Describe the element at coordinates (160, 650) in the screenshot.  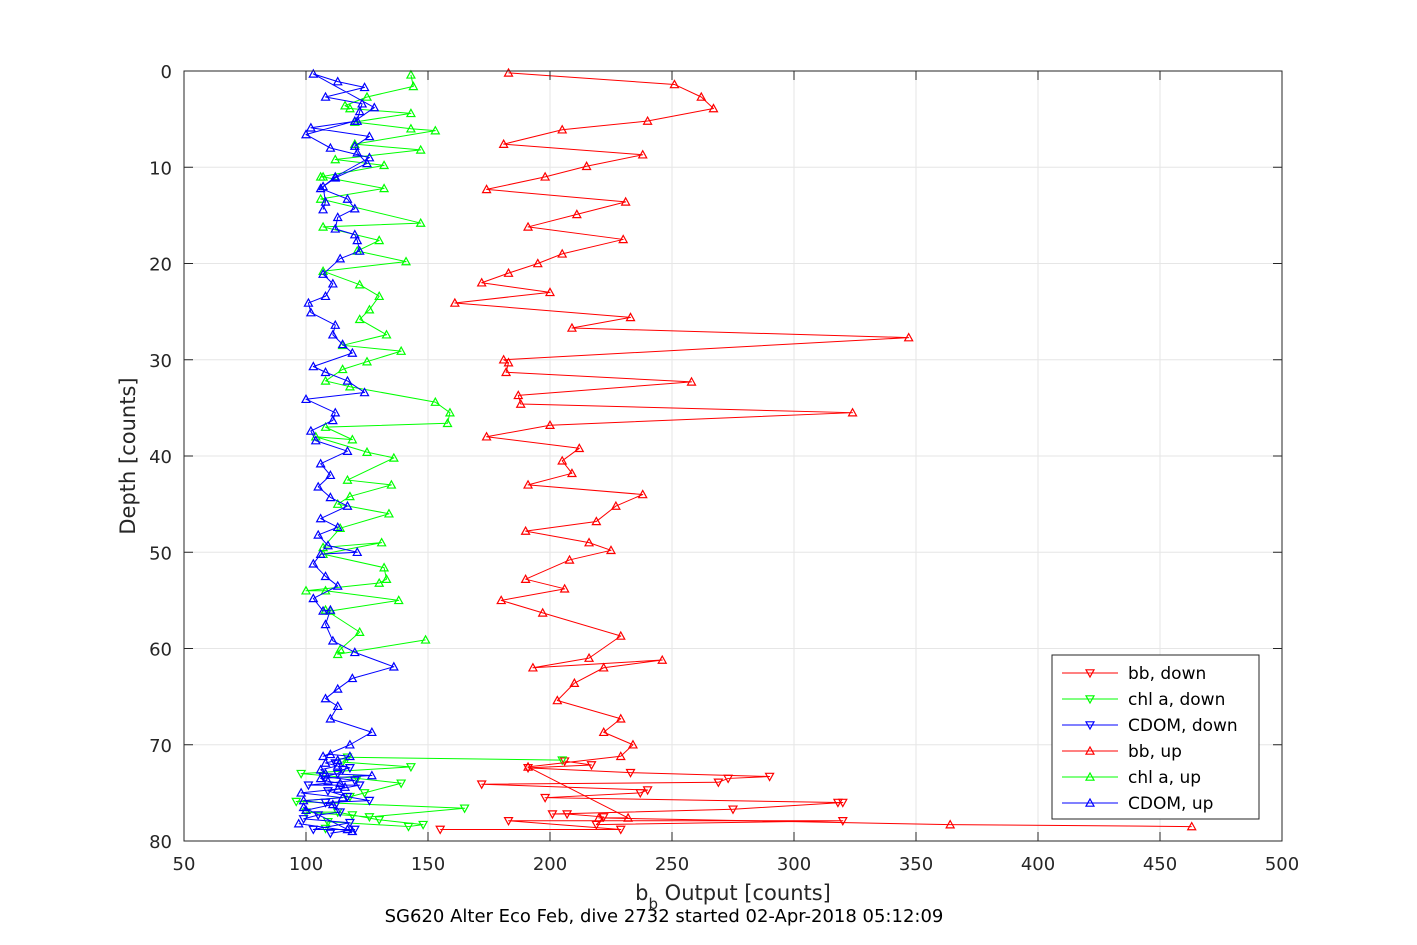
I see `y-tick-label: 60` at that location.